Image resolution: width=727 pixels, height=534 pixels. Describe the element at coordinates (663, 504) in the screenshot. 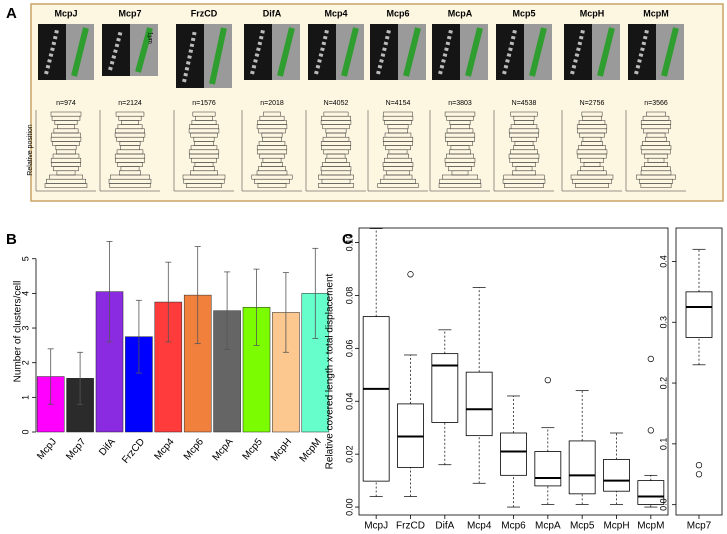

I see `y-tick-label: 0.0` at that location.